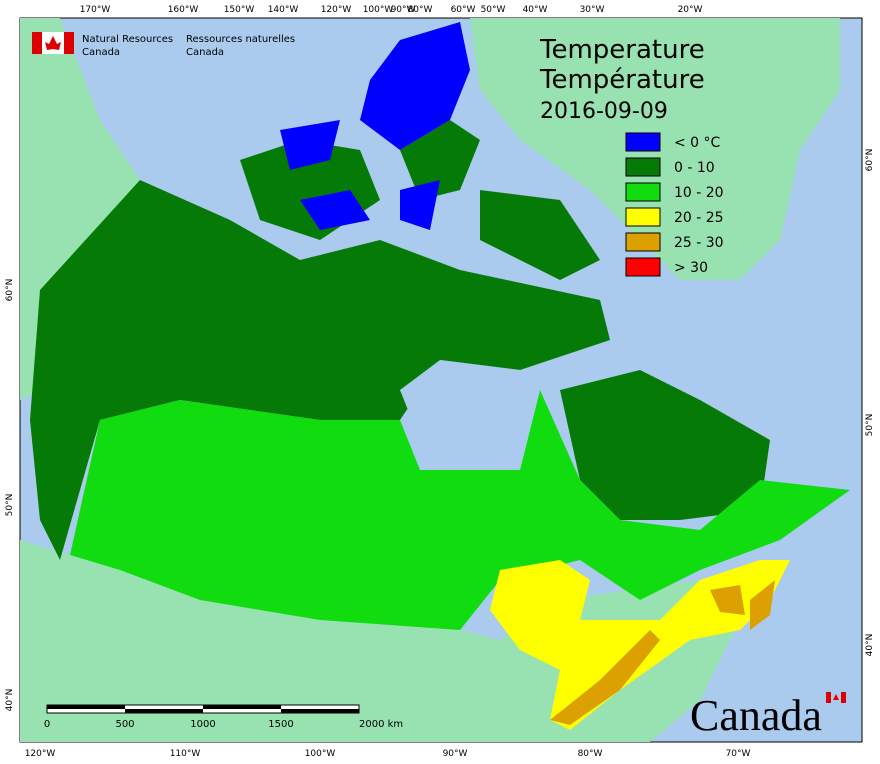 The width and height of the screenshot is (880, 764). I want to click on legend-label: 0 - 10, so click(694, 168).